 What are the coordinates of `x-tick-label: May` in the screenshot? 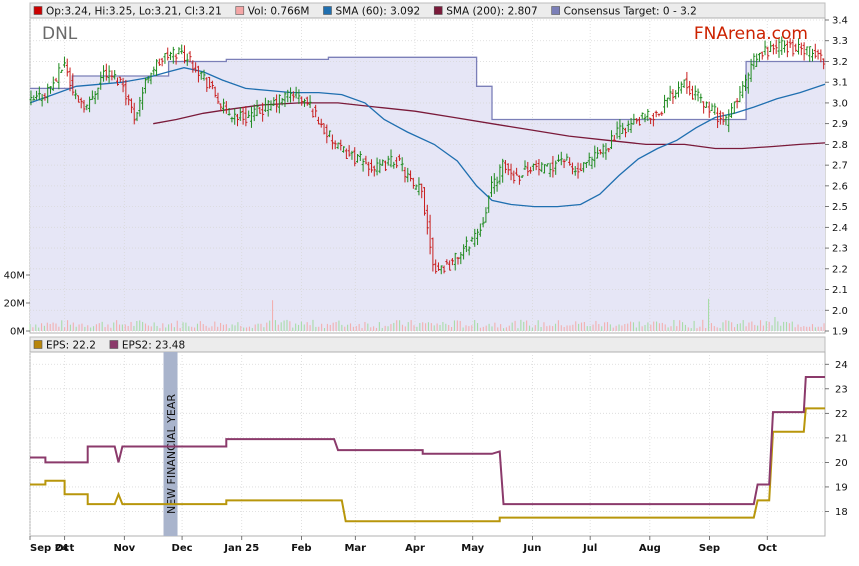 It's located at (472, 548).